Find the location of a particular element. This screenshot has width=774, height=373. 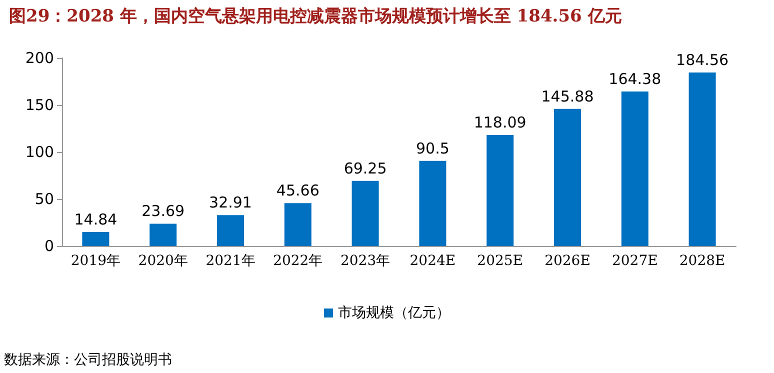

data-label: 23.69 is located at coordinates (163, 211).